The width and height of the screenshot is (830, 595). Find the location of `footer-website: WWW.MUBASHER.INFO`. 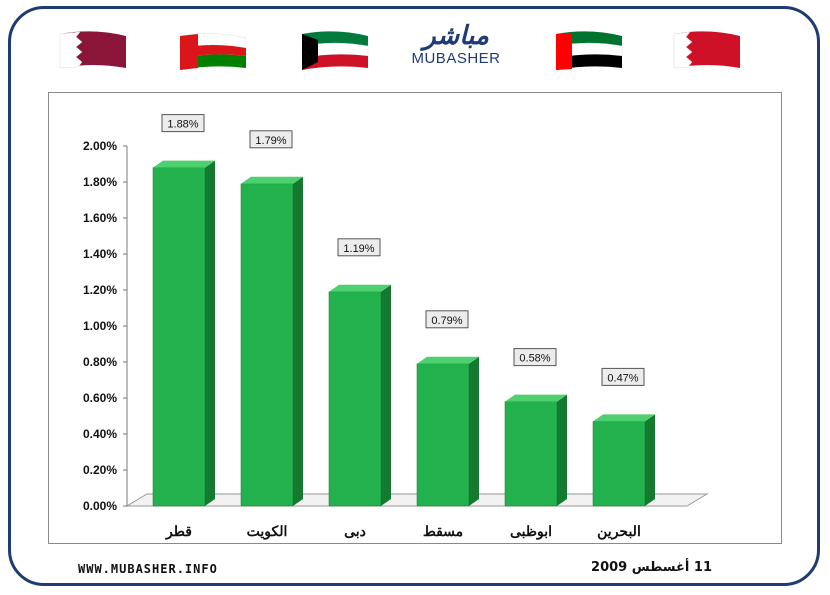

footer-website: WWW.MUBASHER.INFO is located at coordinates (148, 569).